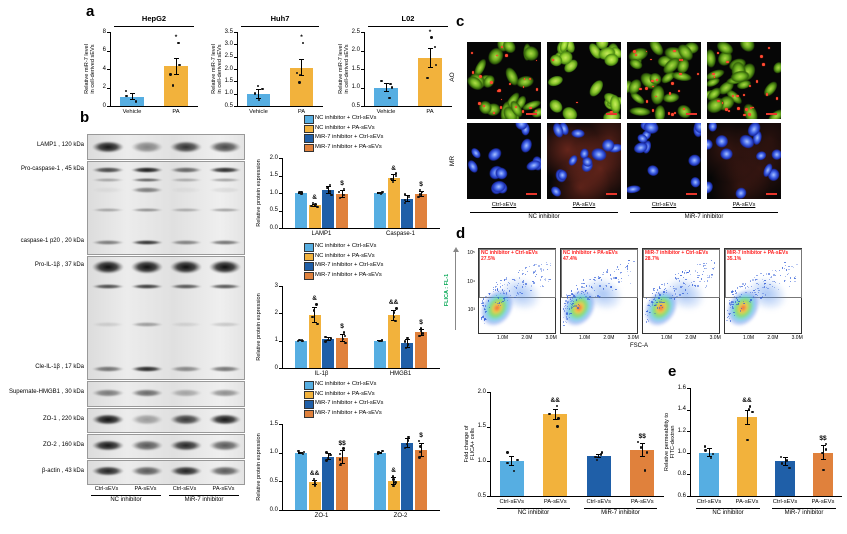 Image resolution: width=847 pixels, height=534 pixels. I want to click on y-tick-label: 0.8, so click(681, 473).